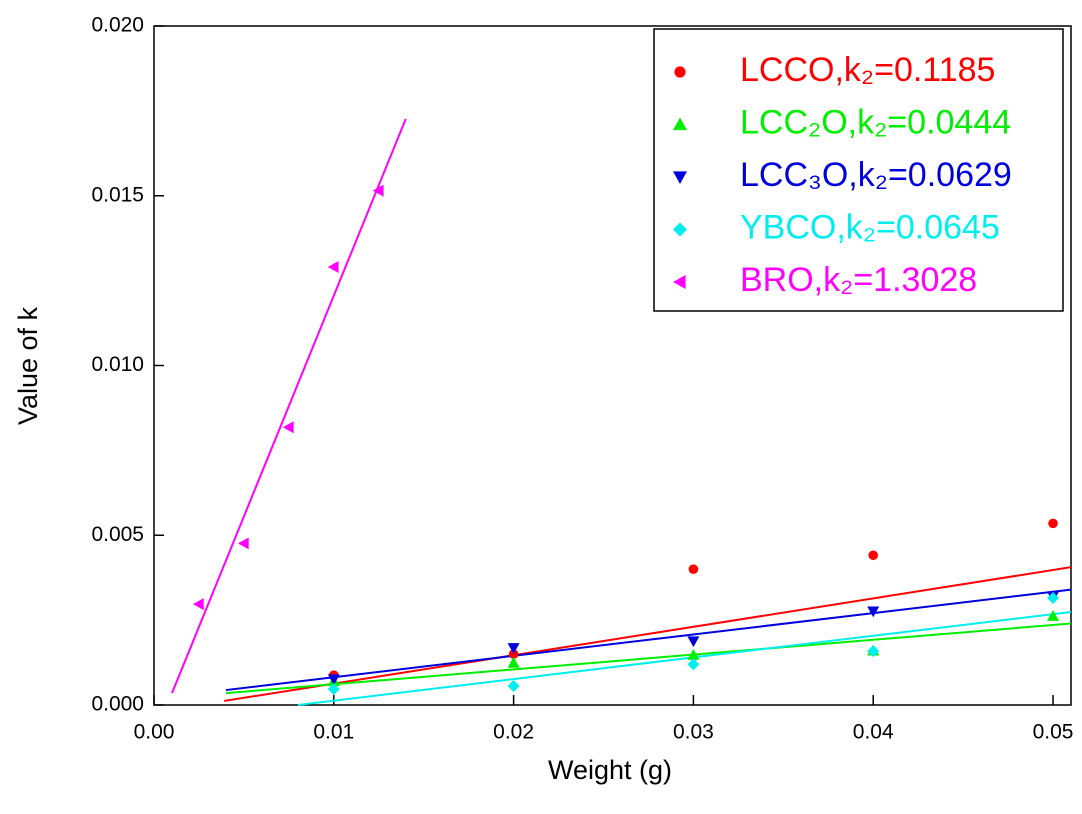 The image size is (1082, 814). What do you see at coordinates (117, 25) in the screenshot?
I see `y-tick-label: 0.020` at bounding box center [117, 25].